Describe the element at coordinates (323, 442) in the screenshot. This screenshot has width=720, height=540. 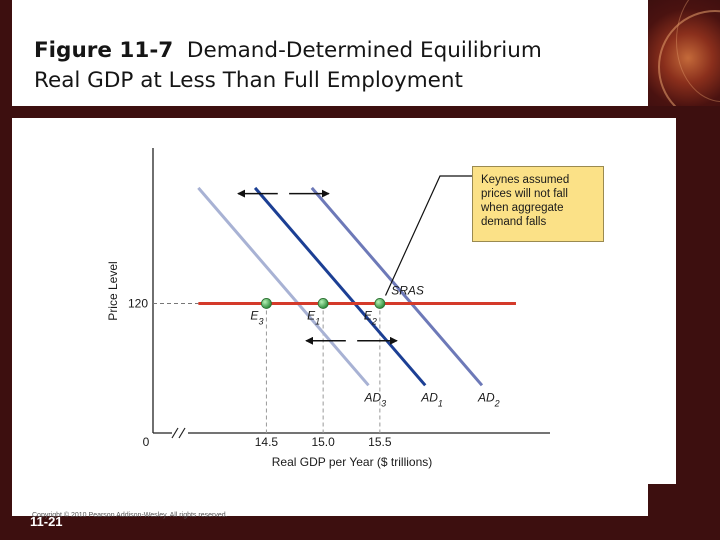
I see `x-tick-label: 15.0` at that location.